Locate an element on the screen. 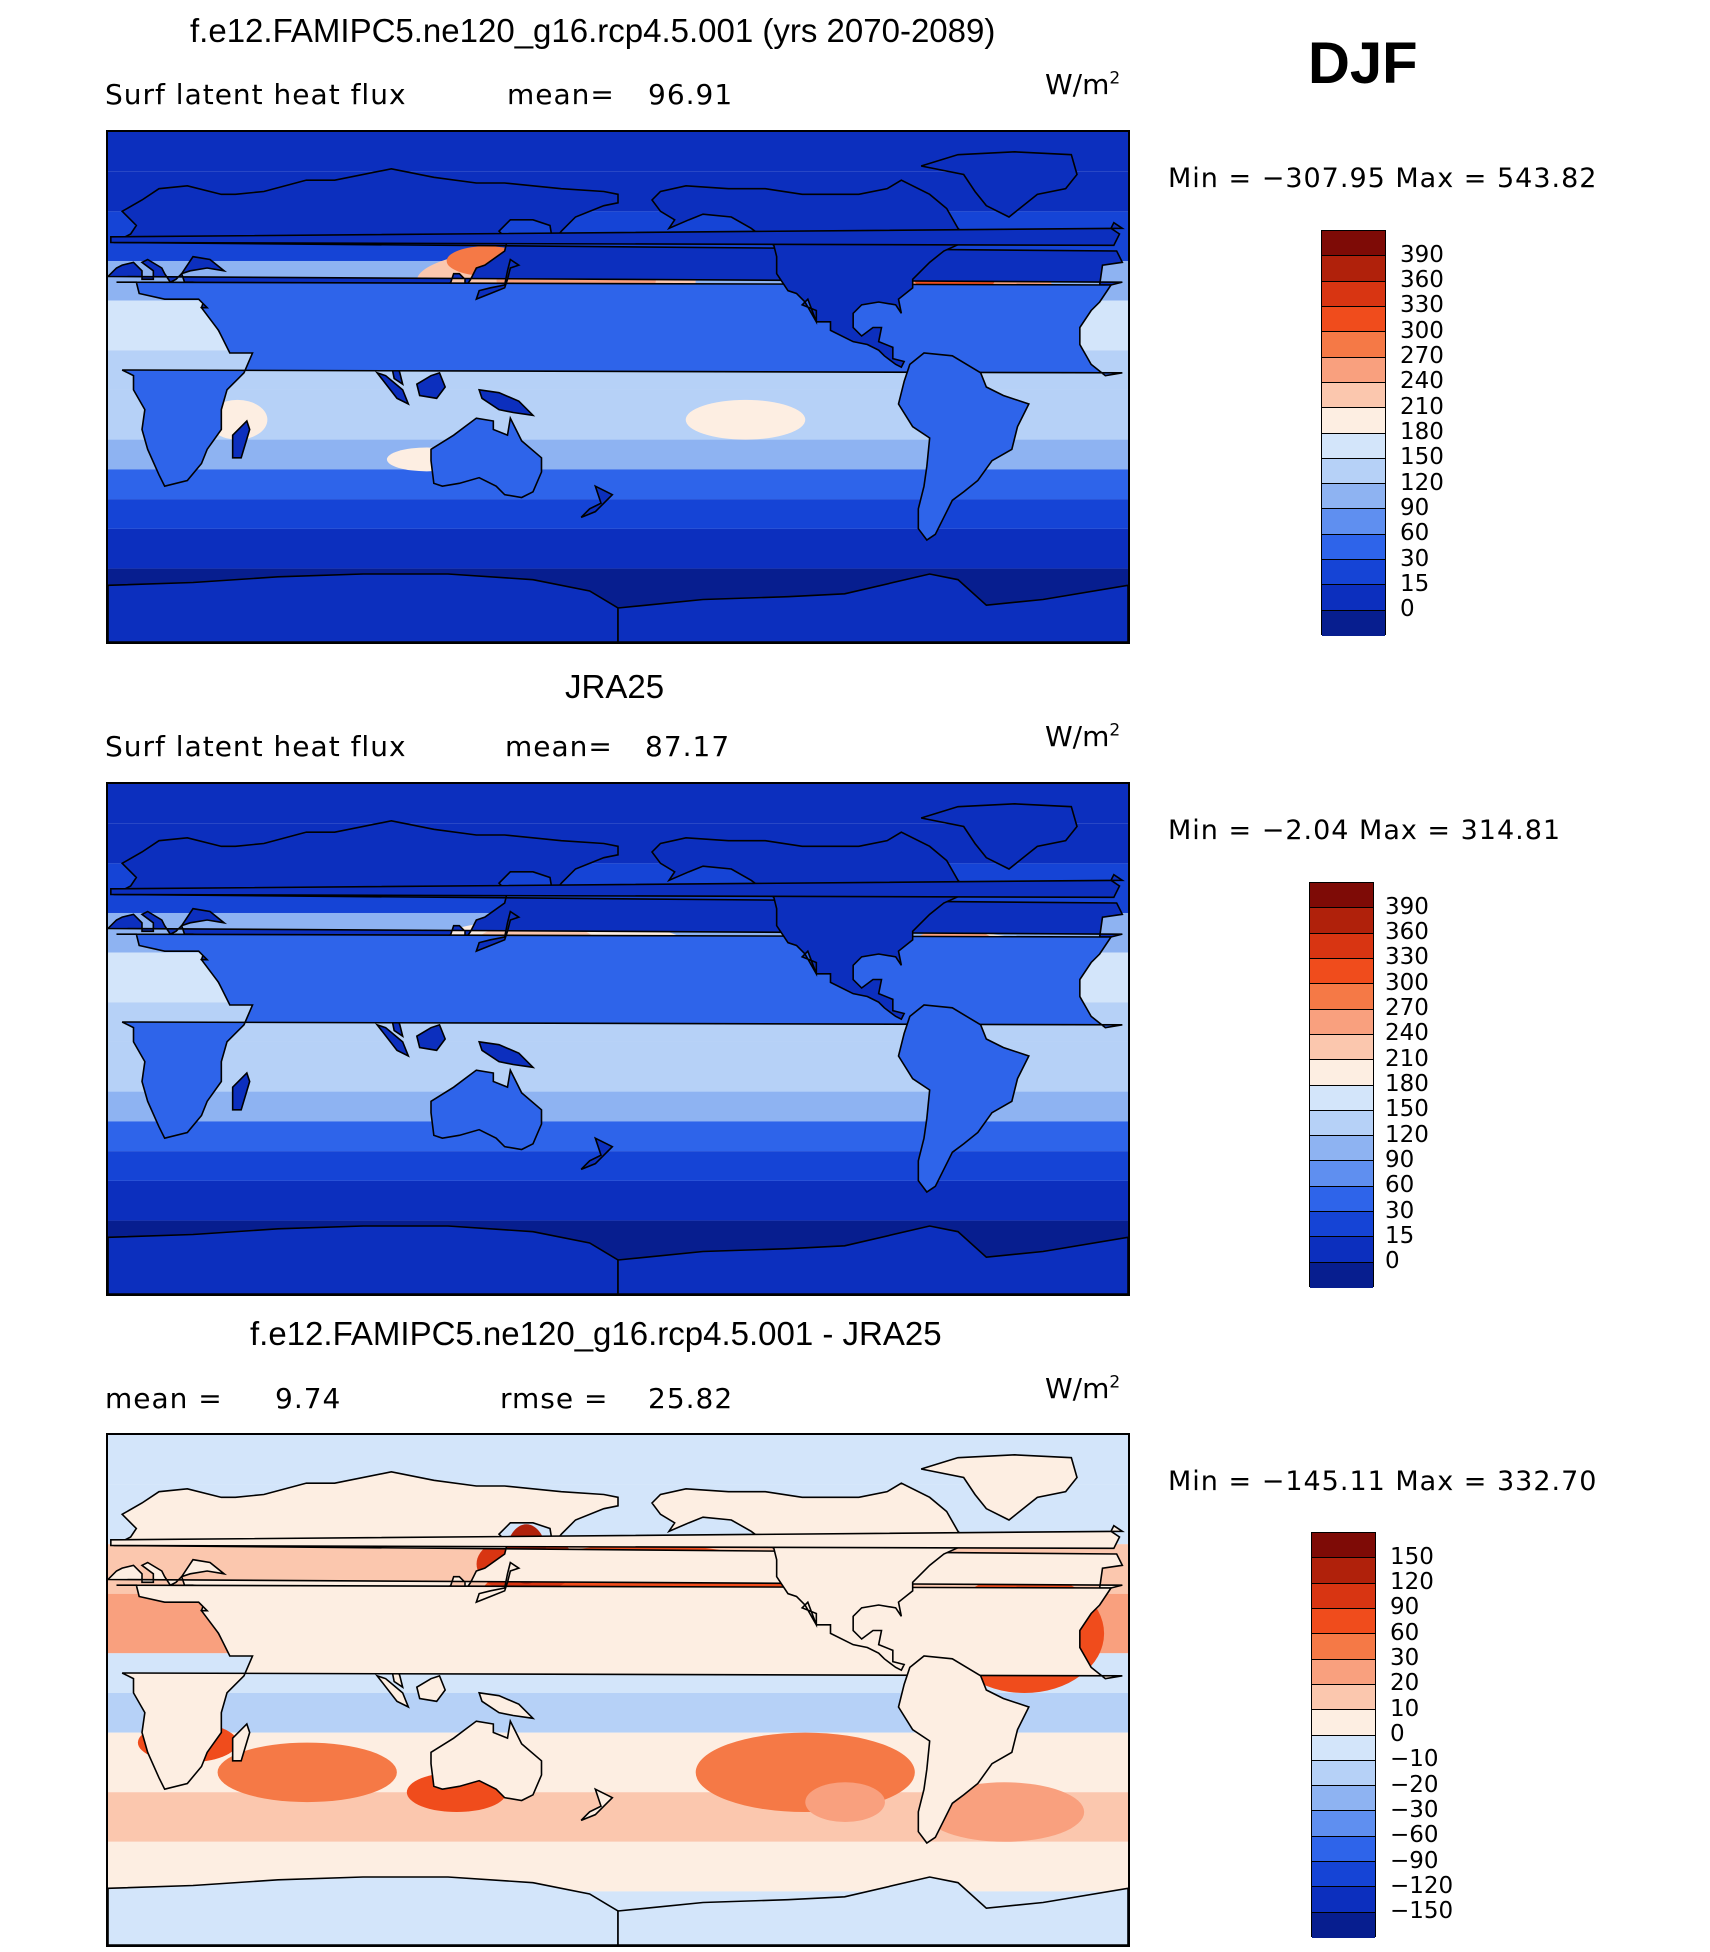  mean-value: 87.17 is located at coordinates (688, 746).